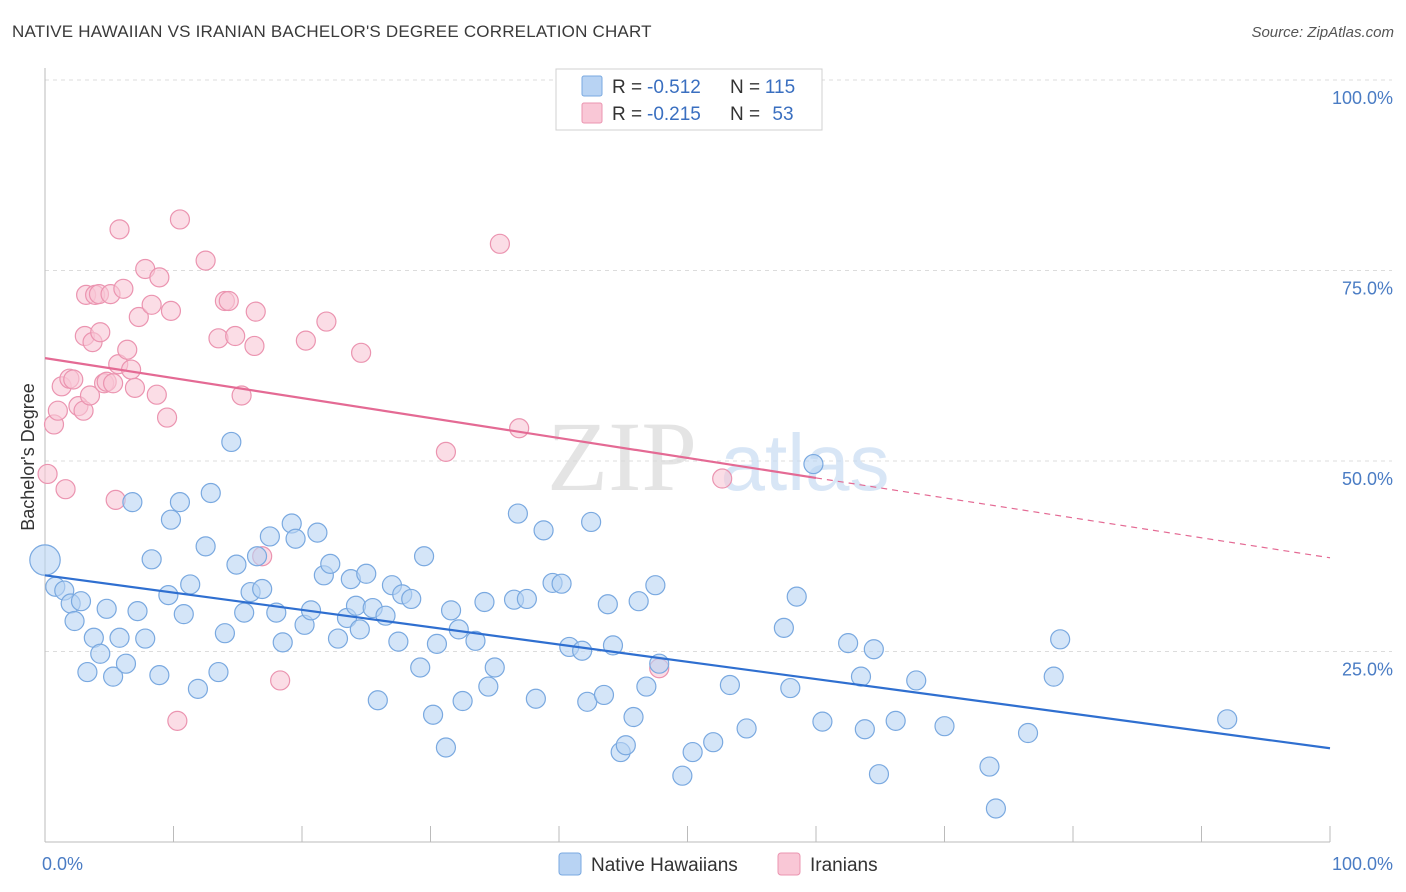 The image size is (1406, 892). I want to click on legend-swatch-native-hawaiians, so click(592, 86).